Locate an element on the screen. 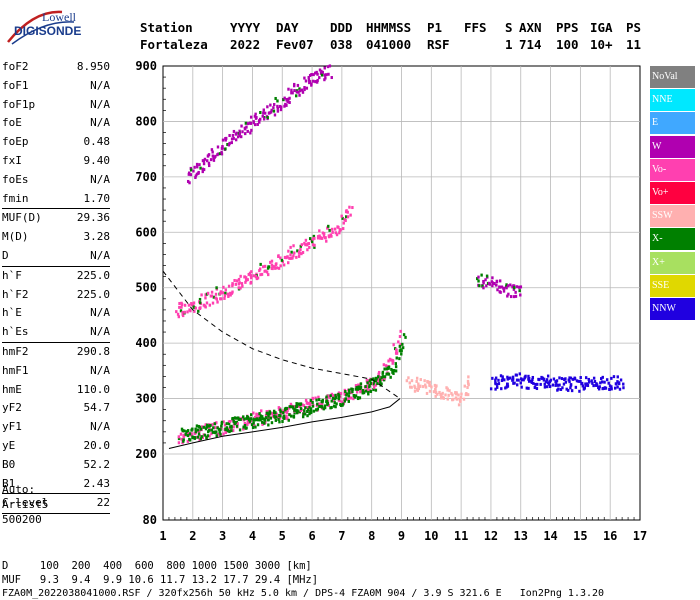 The width and height of the screenshot is (700, 600). param-row: foE N/A is located at coordinates (56, 123).